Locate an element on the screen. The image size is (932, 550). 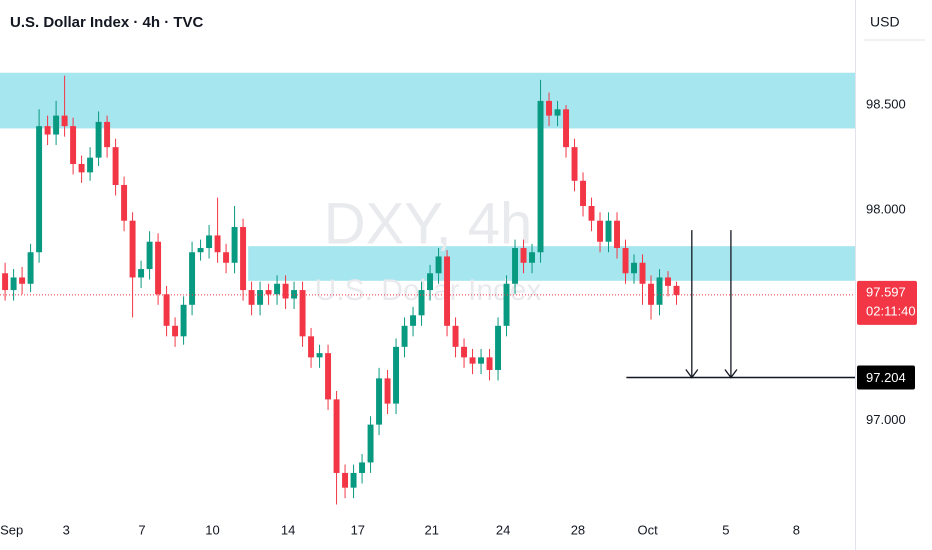
target-box is located at coordinates (886, 377).